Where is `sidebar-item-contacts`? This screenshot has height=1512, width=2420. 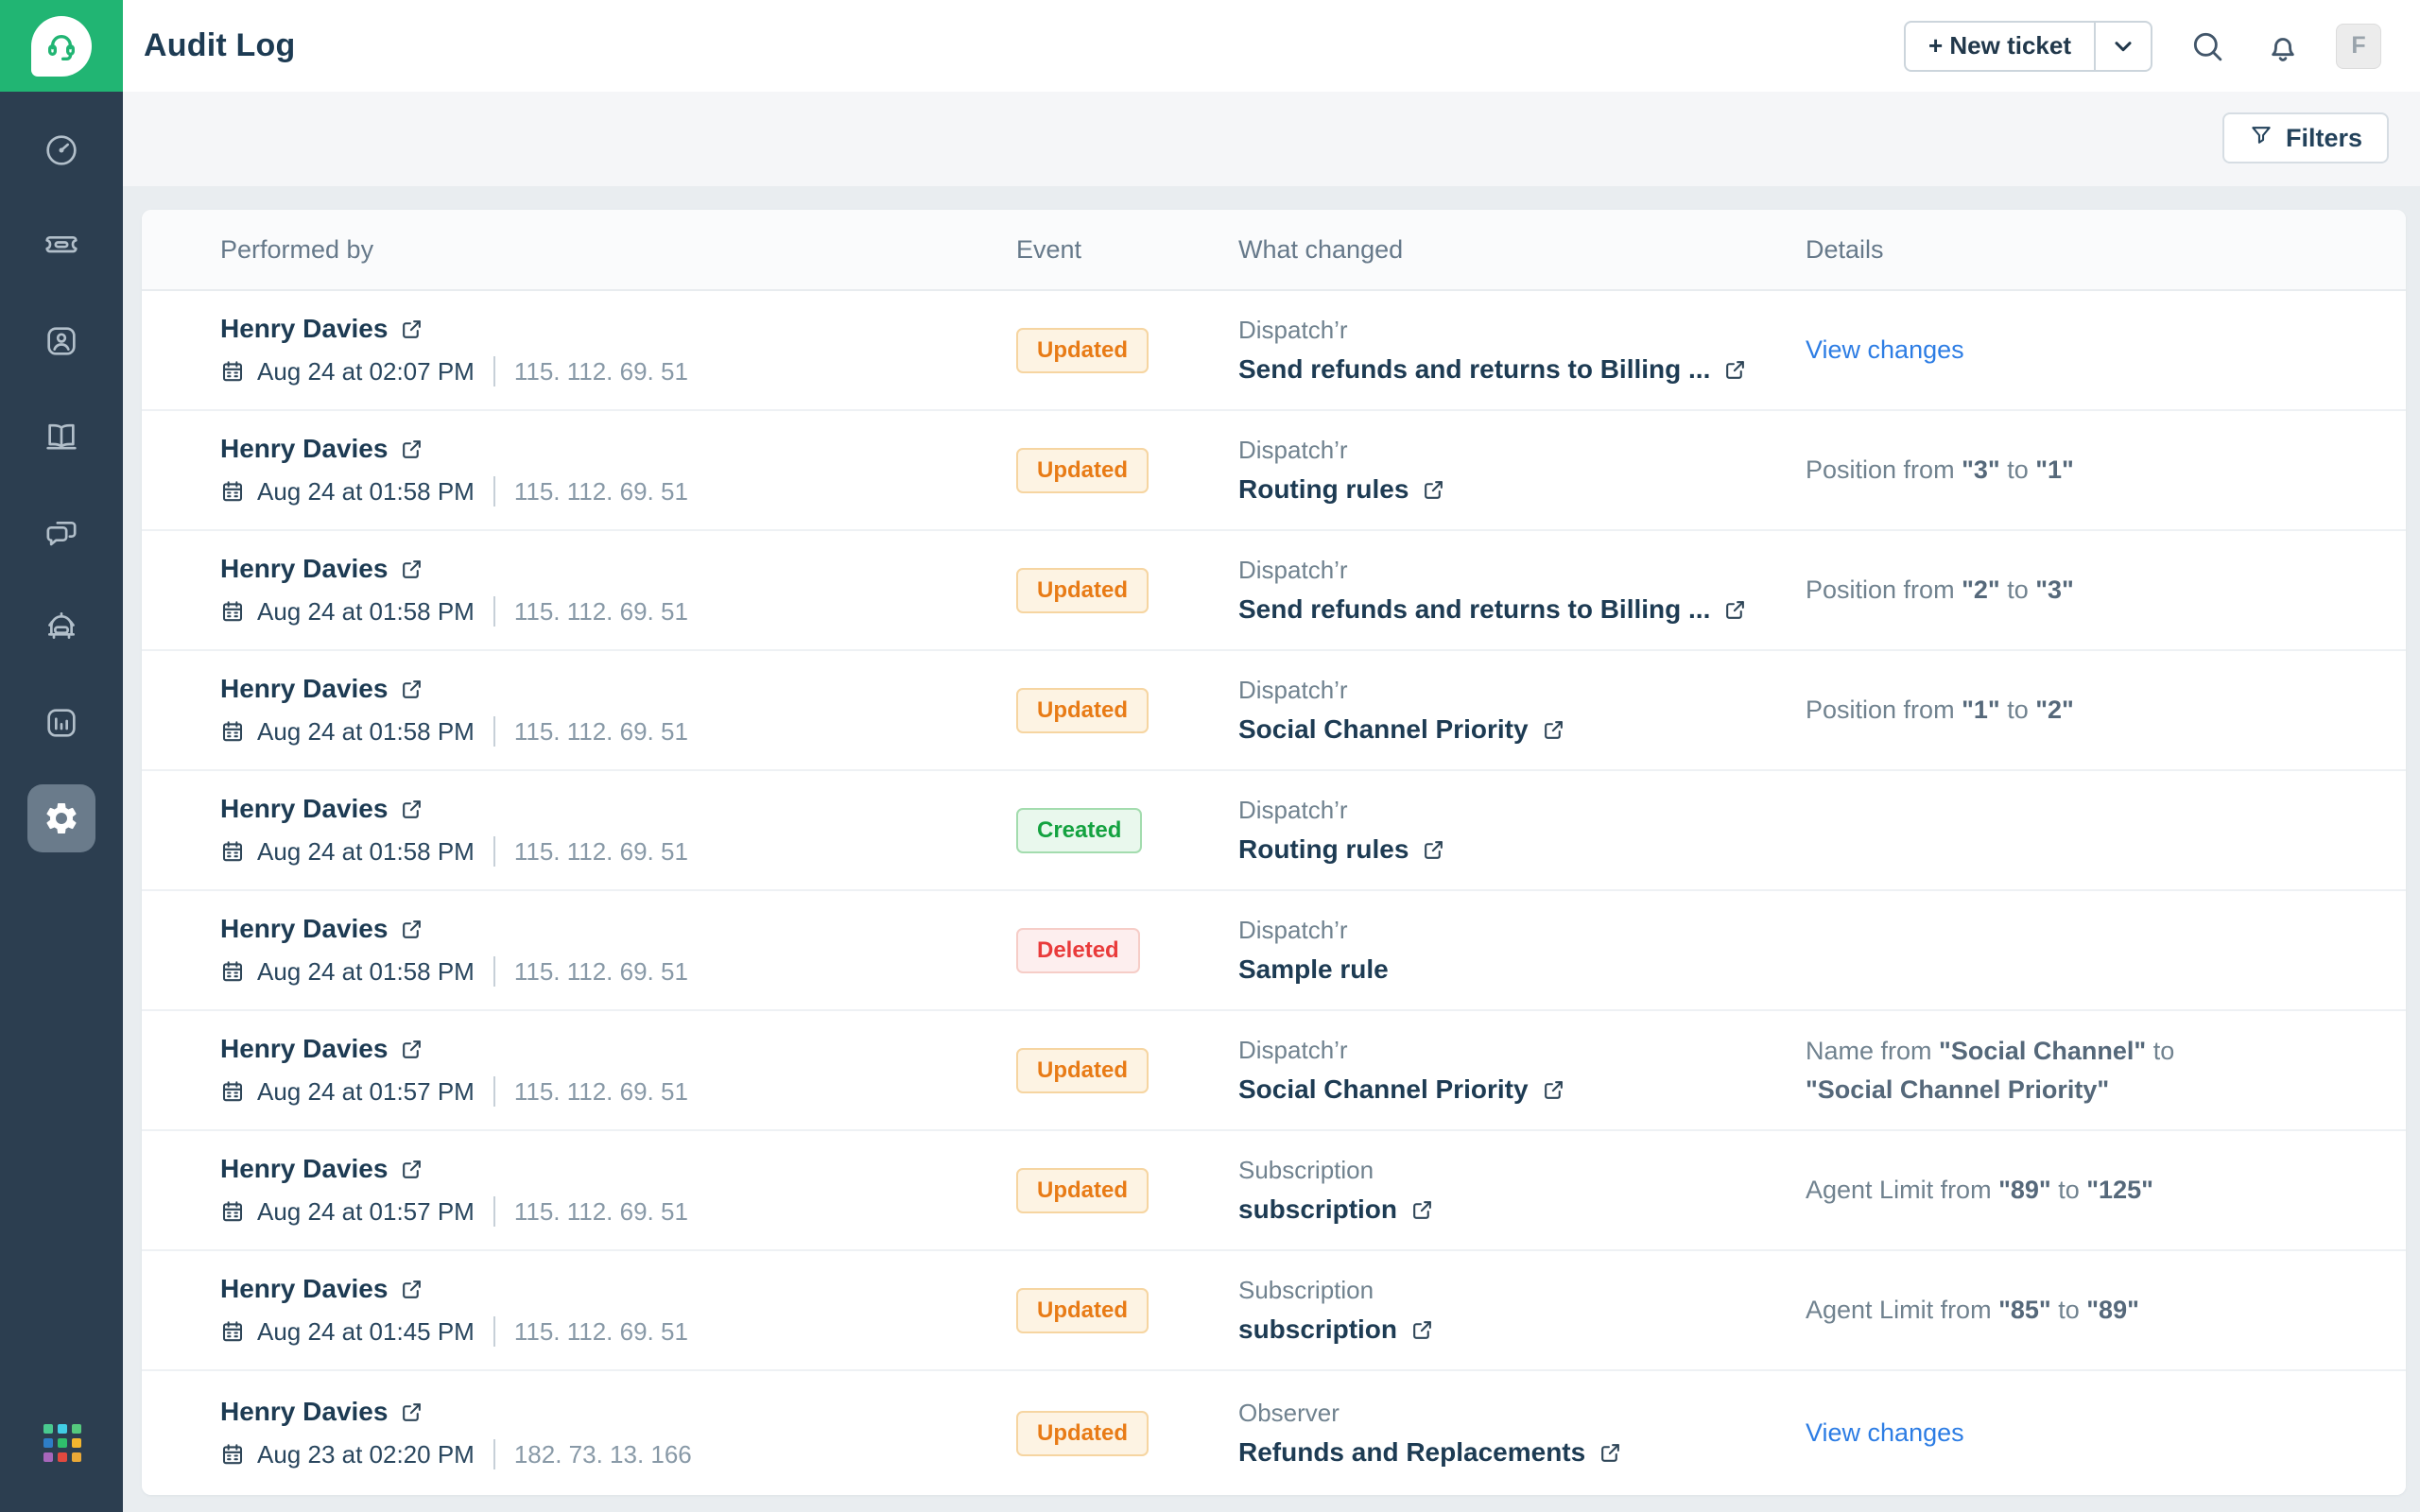
sidebar-item-contacts is located at coordinates (61, 341).